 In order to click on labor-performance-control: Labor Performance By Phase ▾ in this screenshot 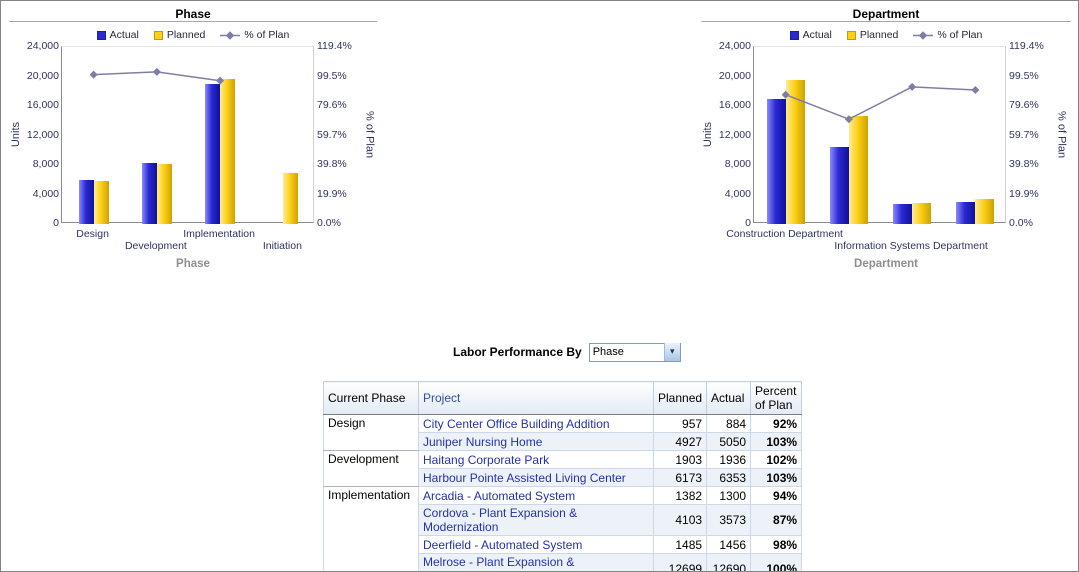, I will do `click(567, 352)`.